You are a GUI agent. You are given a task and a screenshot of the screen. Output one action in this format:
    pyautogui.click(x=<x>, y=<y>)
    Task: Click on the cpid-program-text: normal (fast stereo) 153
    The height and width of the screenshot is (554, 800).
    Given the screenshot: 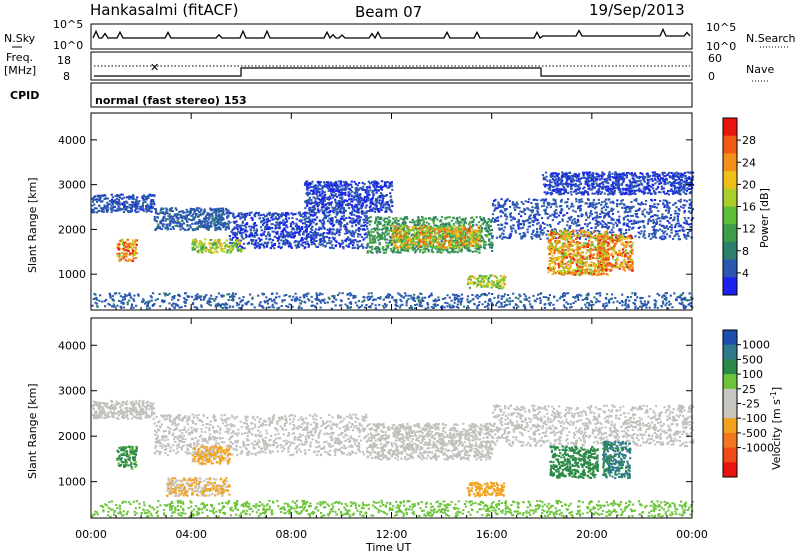 What is the action you would take?
    pyautogui.click(x=171, y=100)
    